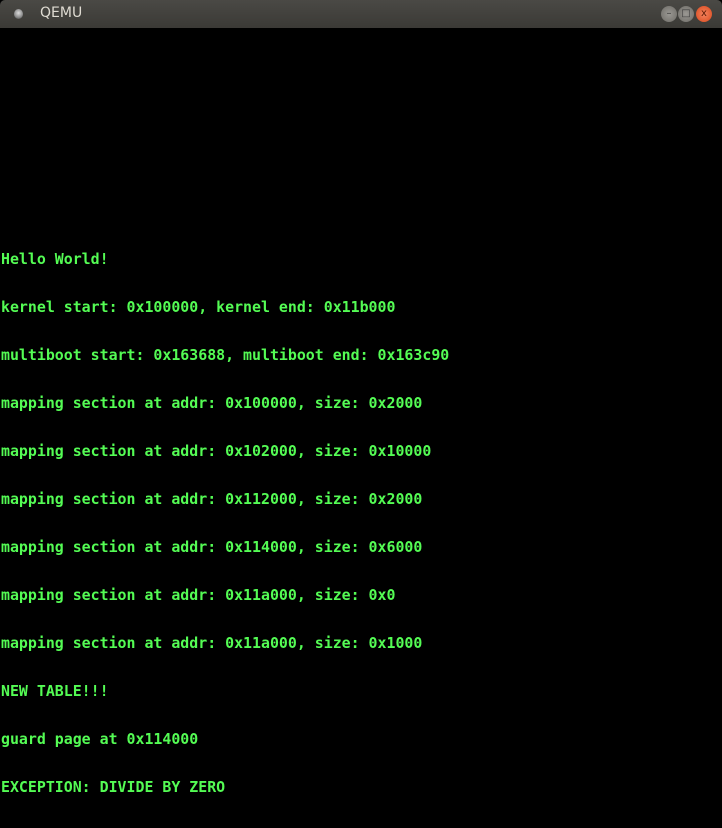  I want to click on window-titlebar: QEMU – □ x, so click(361, 14).